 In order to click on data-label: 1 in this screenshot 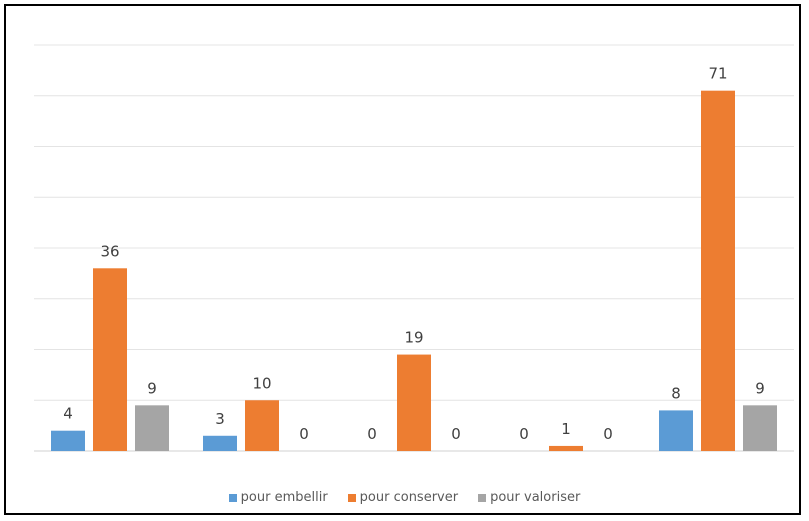, I will do `click(566, 429)`.